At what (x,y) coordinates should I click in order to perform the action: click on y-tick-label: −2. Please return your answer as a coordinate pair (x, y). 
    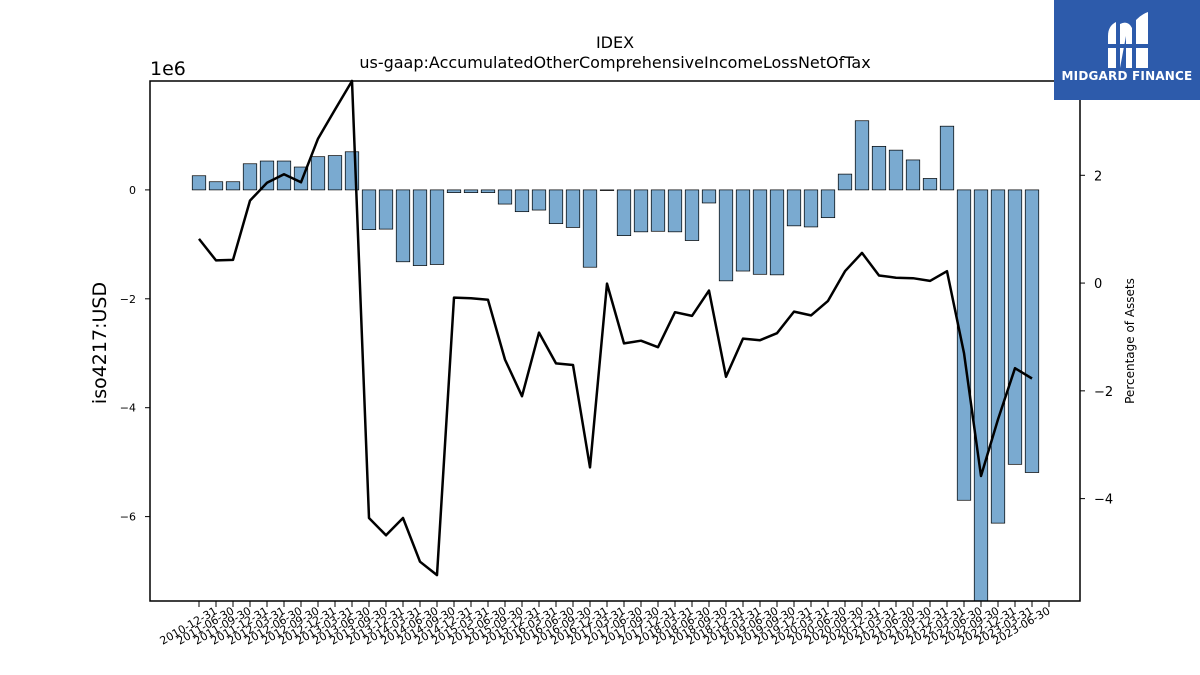
    Looking at the image, I should click on (128, 299).